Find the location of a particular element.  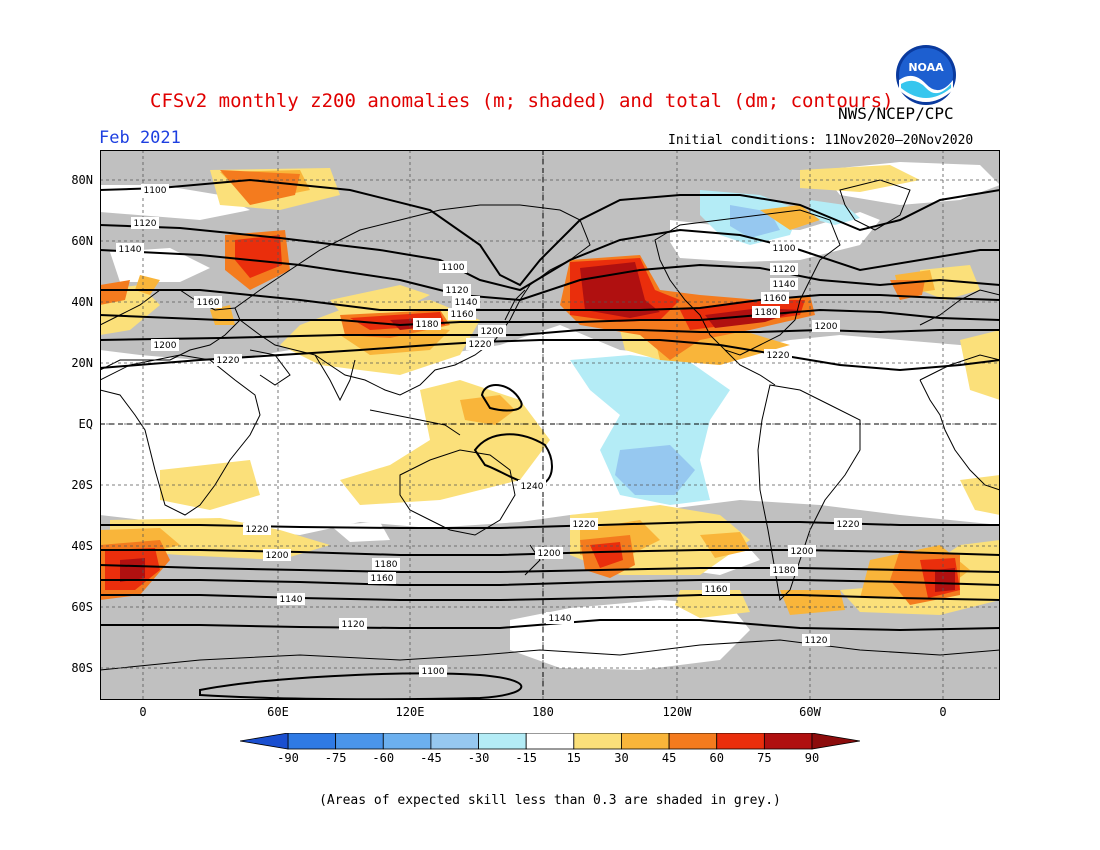

agency-label: NWS/NCEP/CPC is located at coordinates (896, 113).